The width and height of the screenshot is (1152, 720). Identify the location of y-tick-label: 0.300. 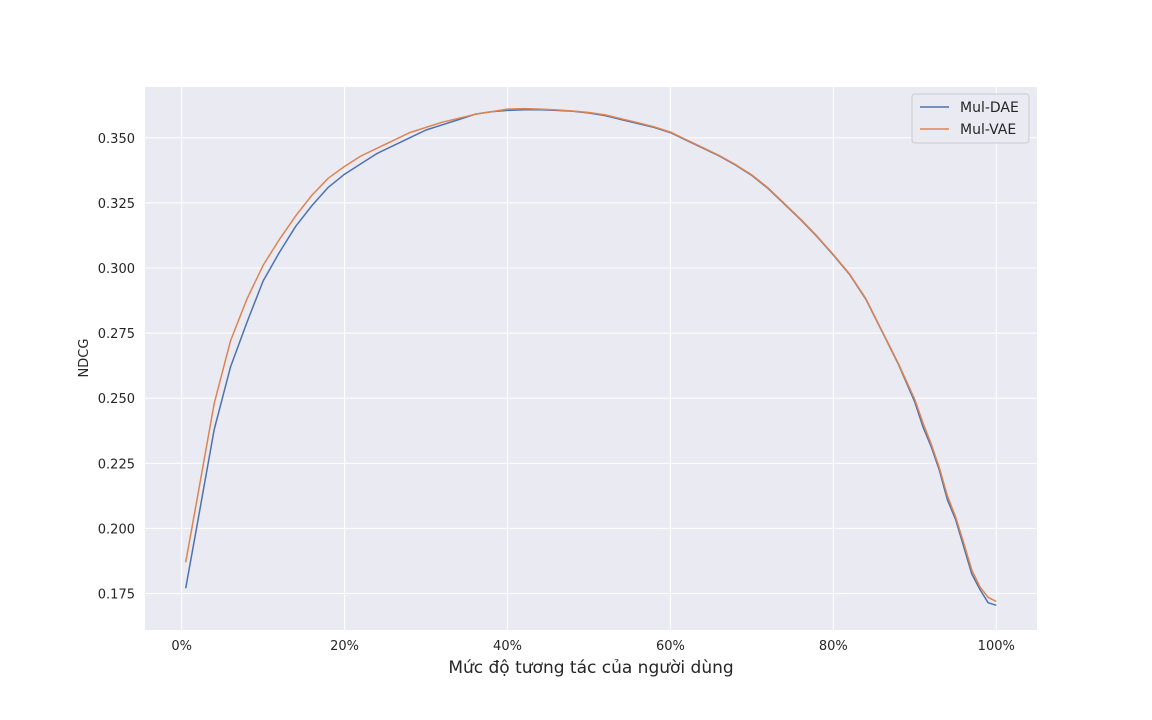
(116, 269).